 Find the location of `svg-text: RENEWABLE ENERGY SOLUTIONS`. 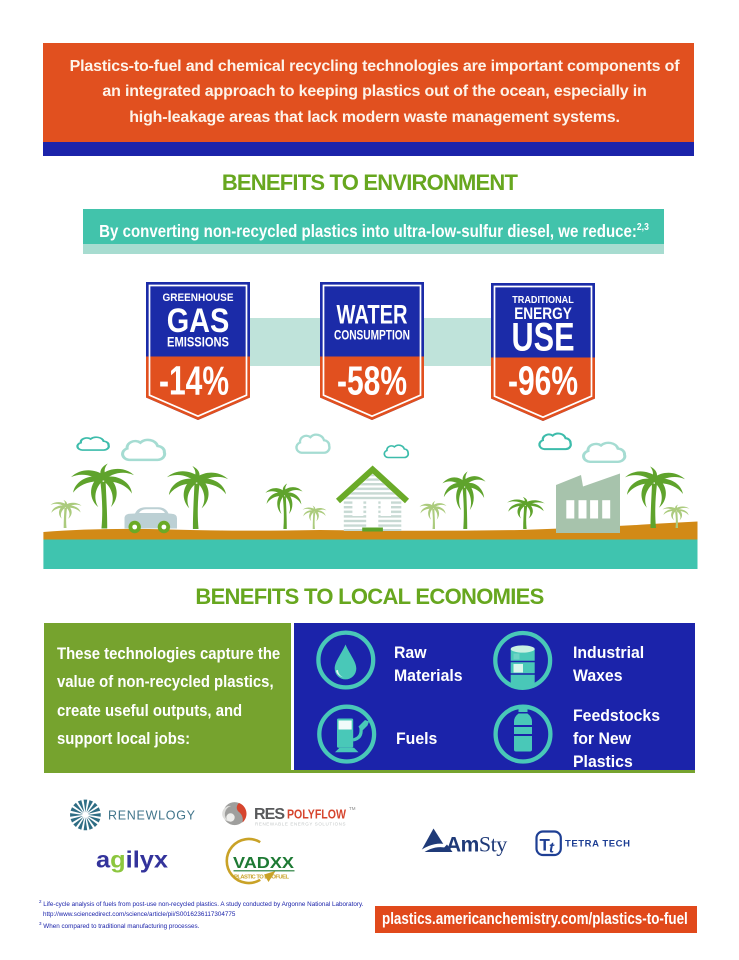

svg-text: RENEWABLE ENERGY SOLUTIONS is located at coordinates (300, 824).